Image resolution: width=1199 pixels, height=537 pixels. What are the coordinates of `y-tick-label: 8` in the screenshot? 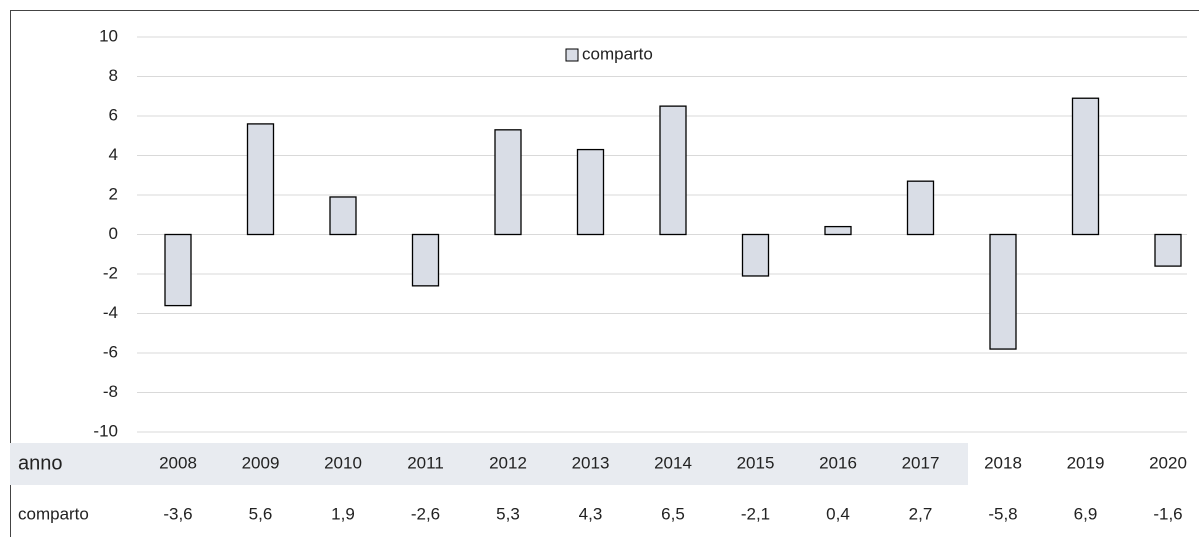 It's located at (113, 75).